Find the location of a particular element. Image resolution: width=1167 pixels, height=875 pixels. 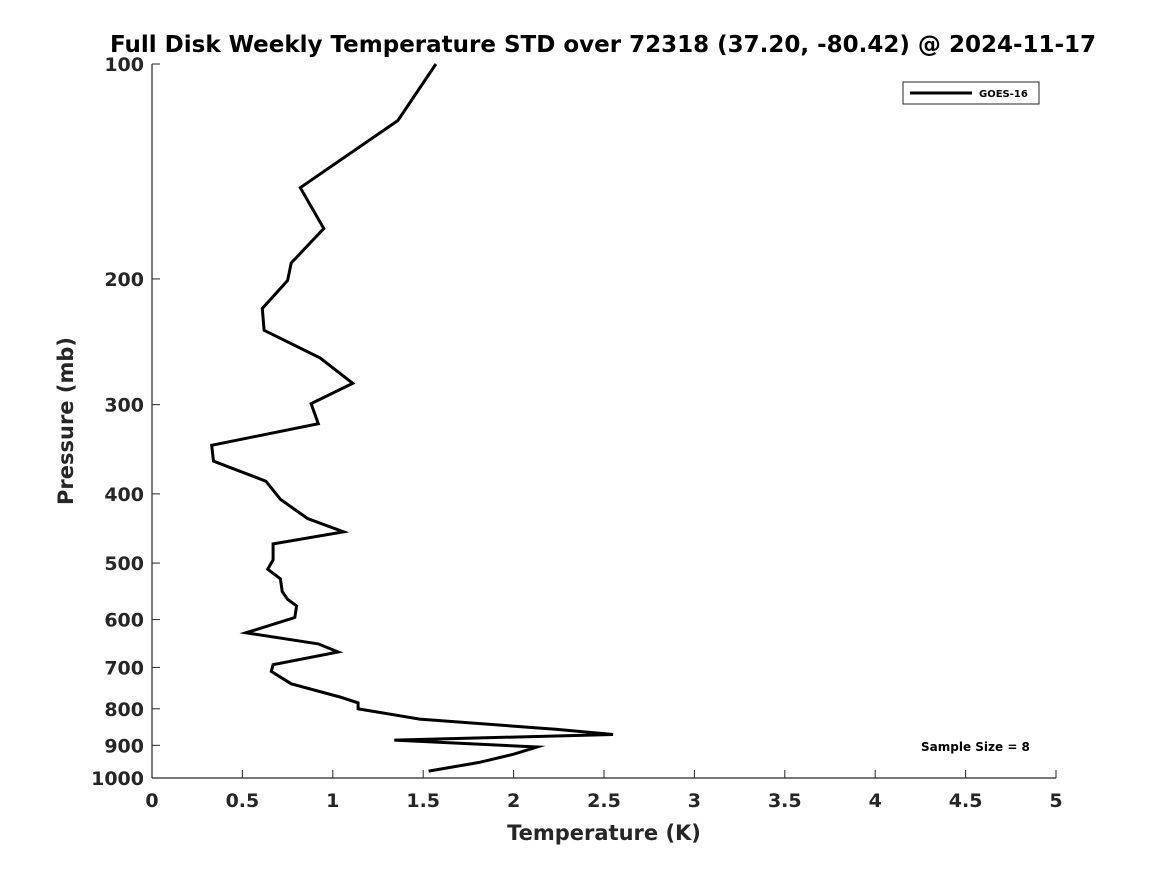

x-tick-label: 1 is located at coordinates (332, 801).